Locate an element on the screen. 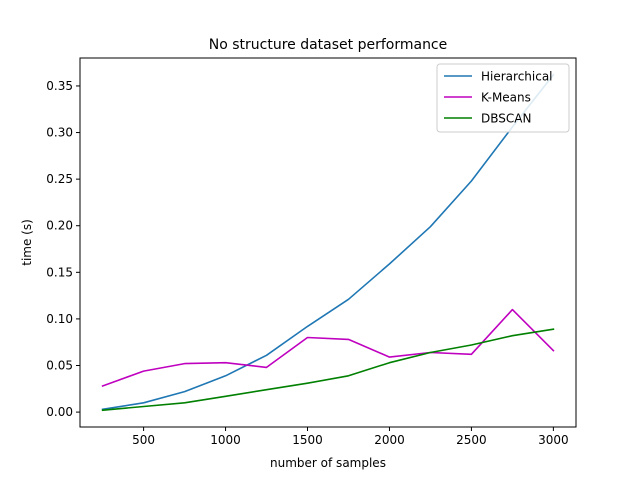 This screenshot has width=640, height=484. x-tick-label: 500 is located at coordinates (143, 440).